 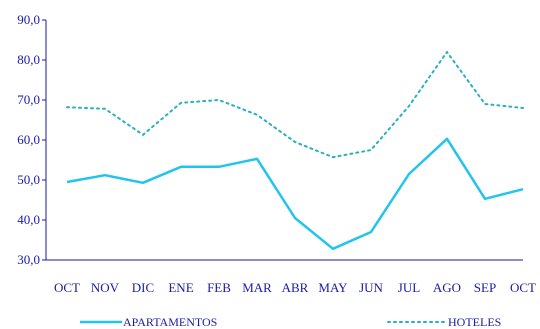 What do you see at coordinates (257, 287) in the screenshot?
I see `x-tick-label: MAR` at bounding box center [257, 287].